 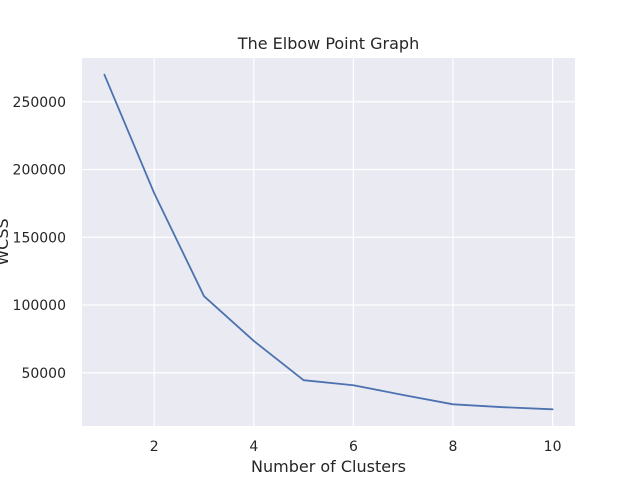 I want to click on x-tick-label: 6, so click(x=353, y=447).